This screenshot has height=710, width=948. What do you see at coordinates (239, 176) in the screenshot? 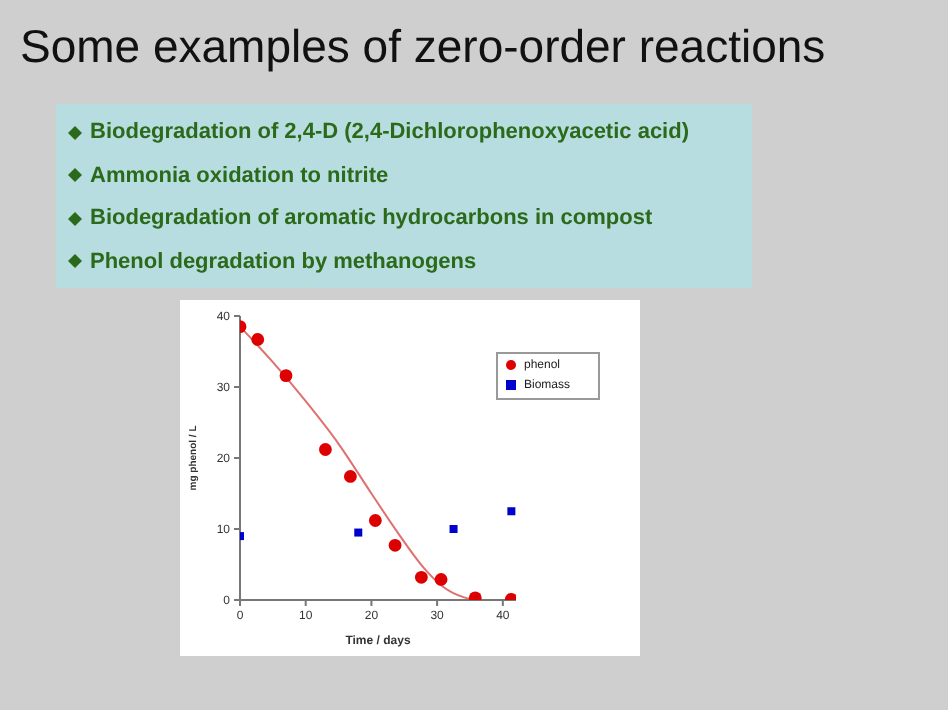
I see `text: Ammonia oxidation to nitrite` at bounding box center [239, 176].